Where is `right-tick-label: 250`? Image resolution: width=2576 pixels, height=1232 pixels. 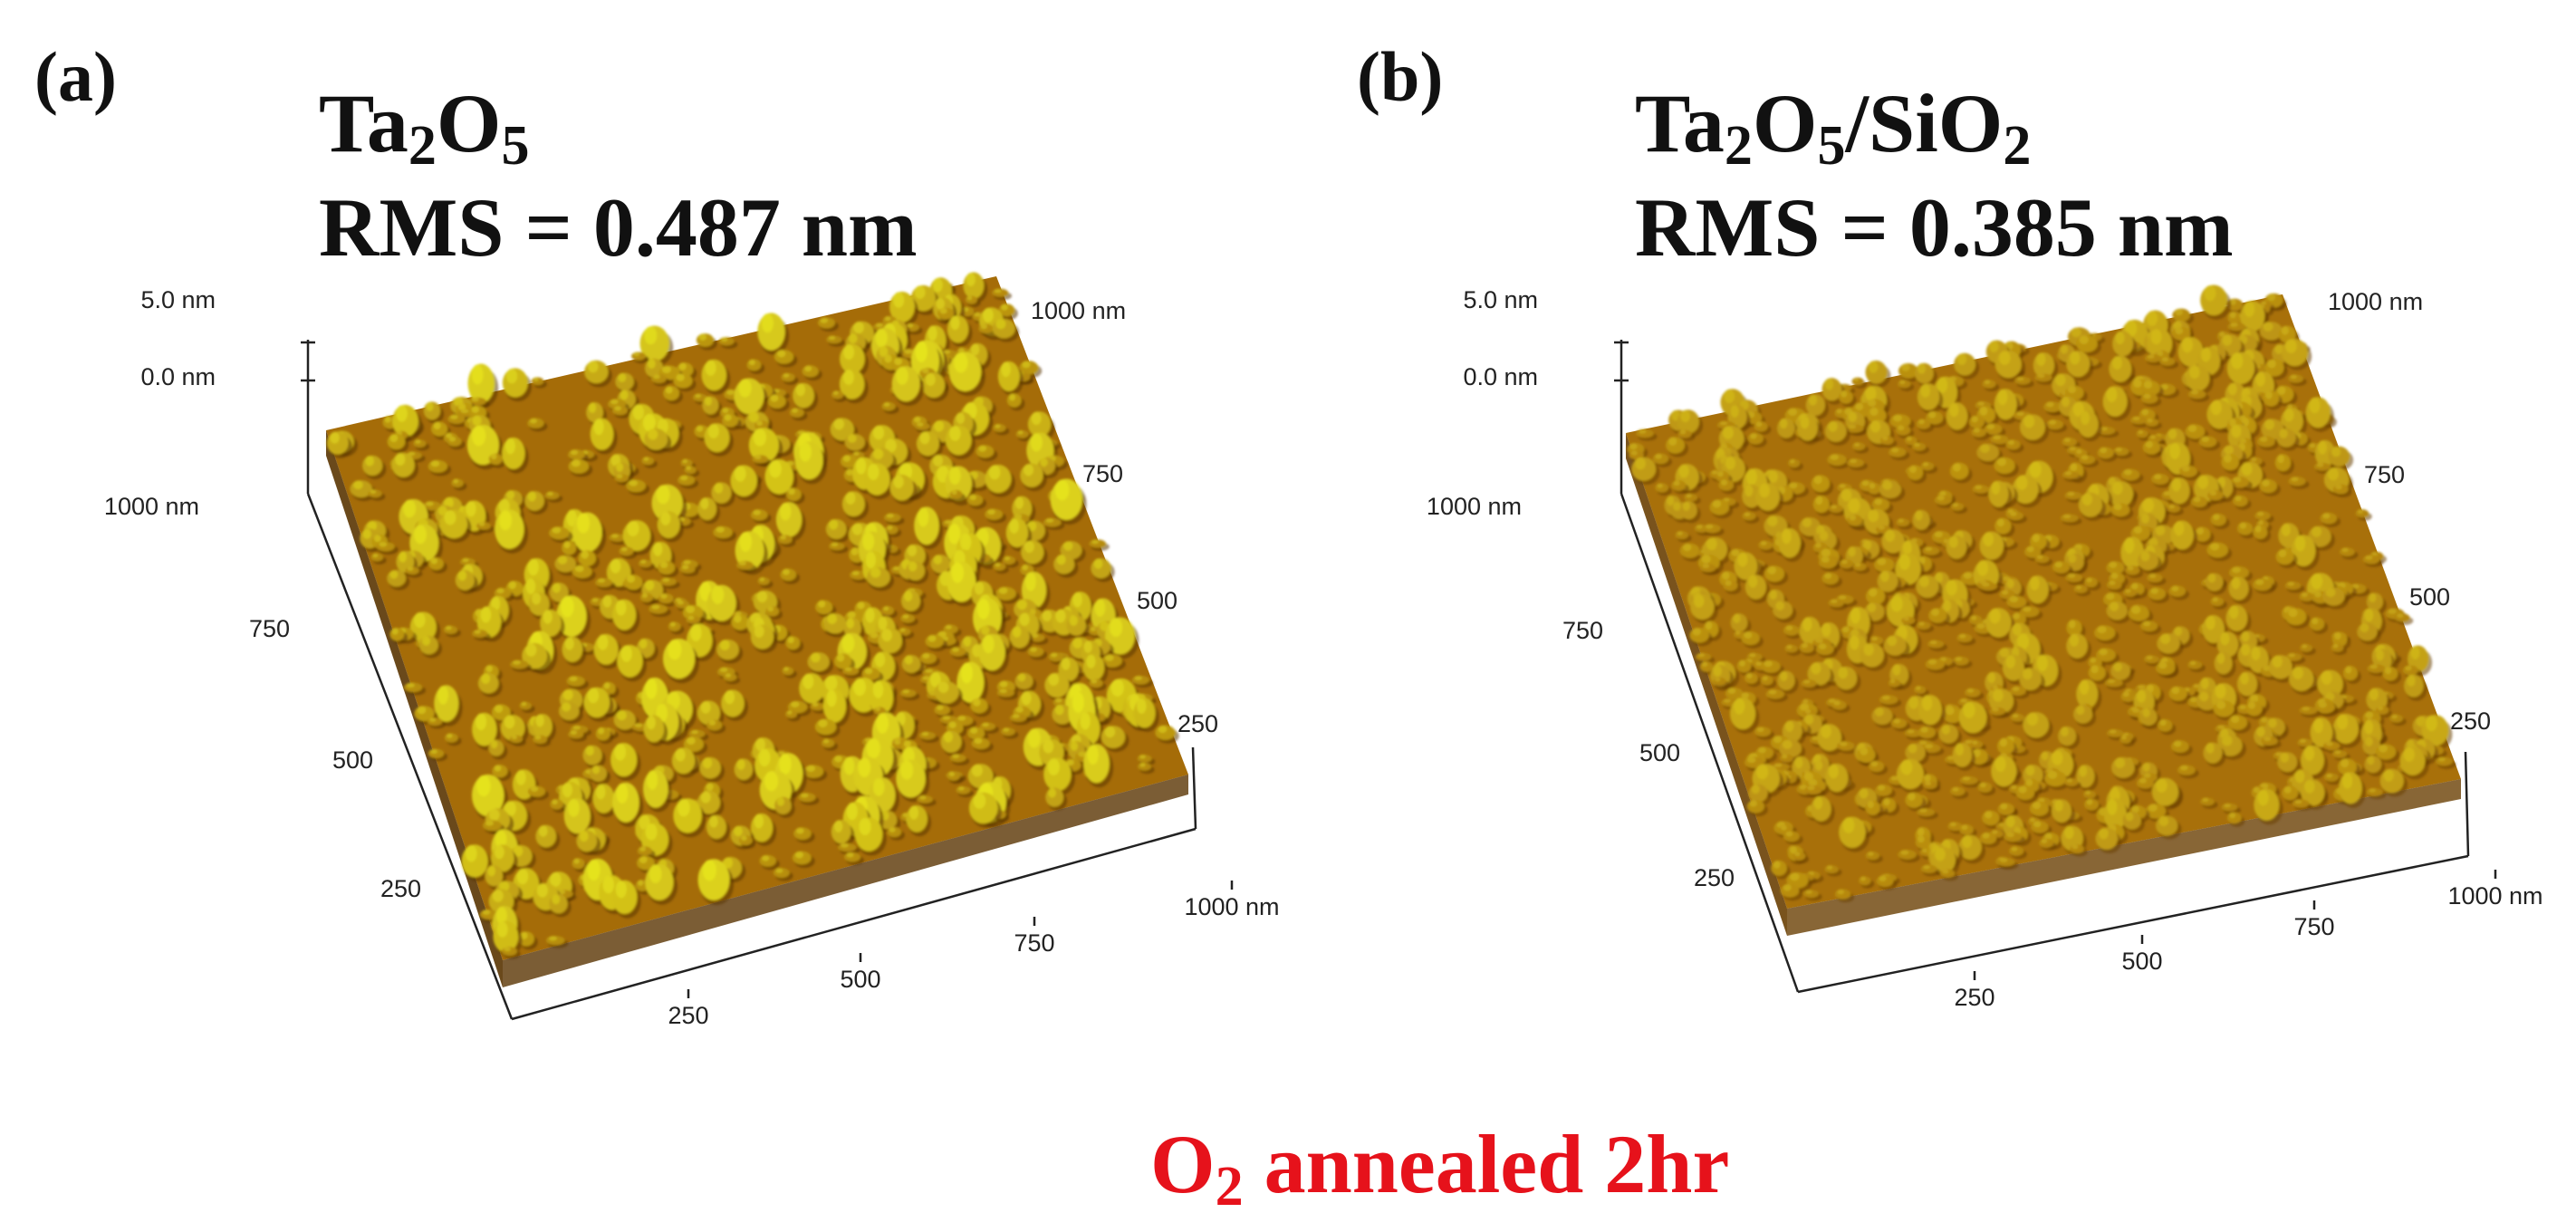 right-tick-label: 250 is located at coordinates (2470, 721).